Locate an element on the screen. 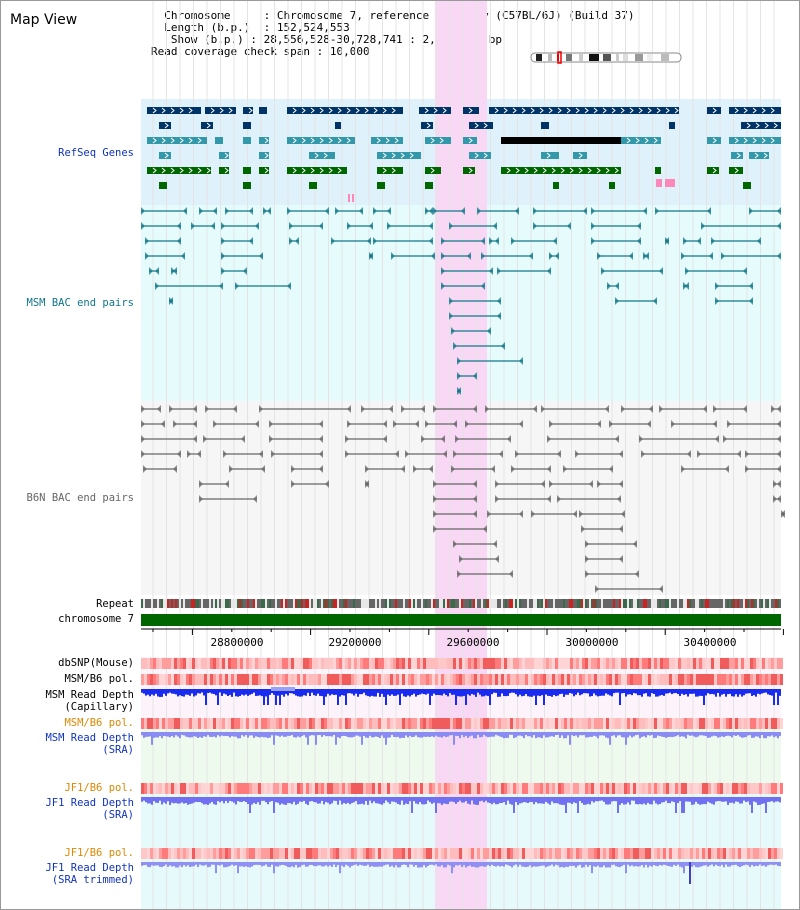  depth-faint is located at coordinates (283, 689).